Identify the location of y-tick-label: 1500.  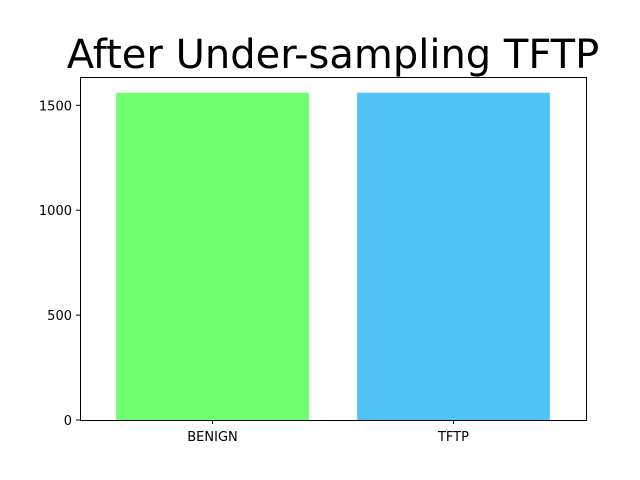
(55, 106).